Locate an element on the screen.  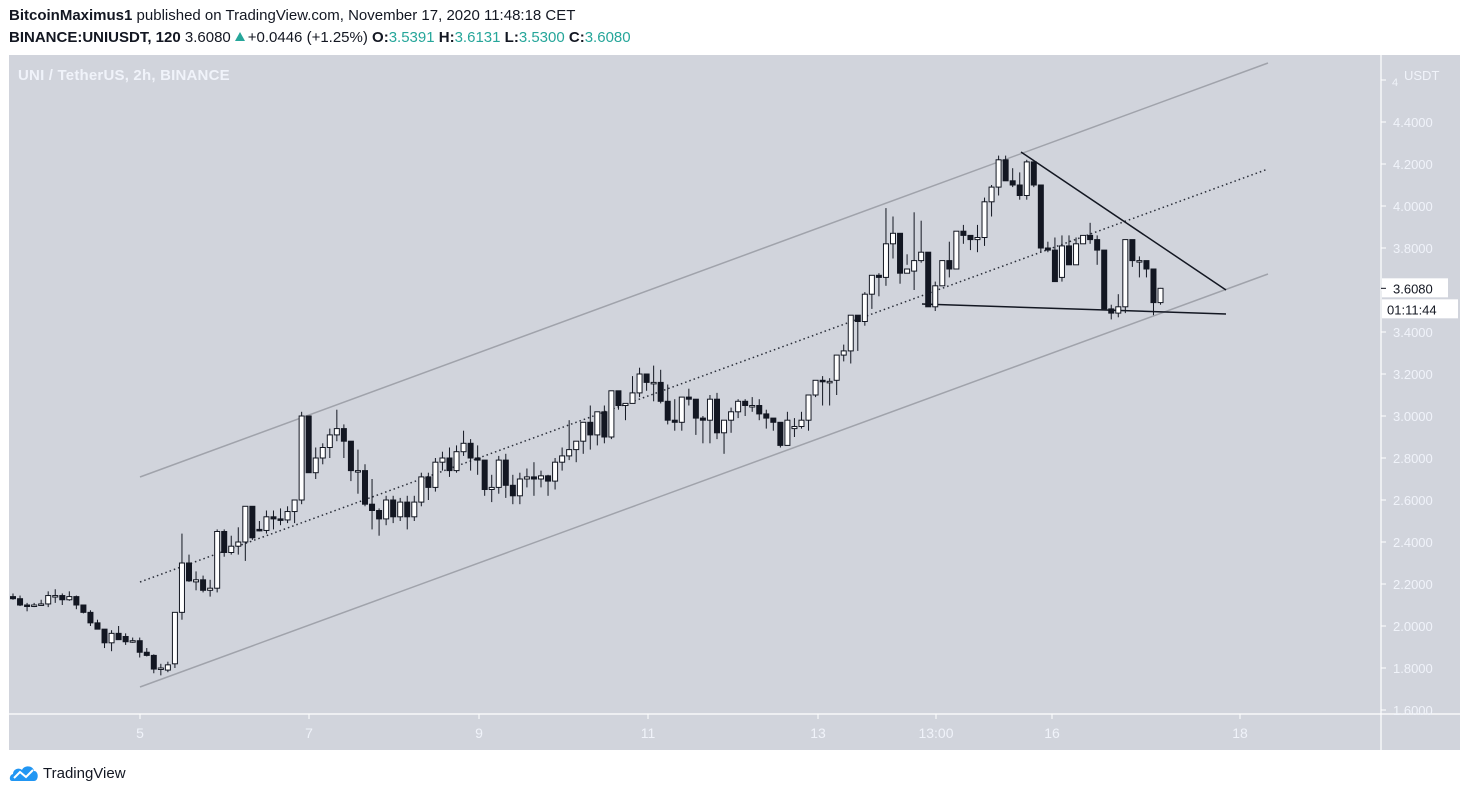
close-value: 3.6080 is located at coordinates (607, 37).